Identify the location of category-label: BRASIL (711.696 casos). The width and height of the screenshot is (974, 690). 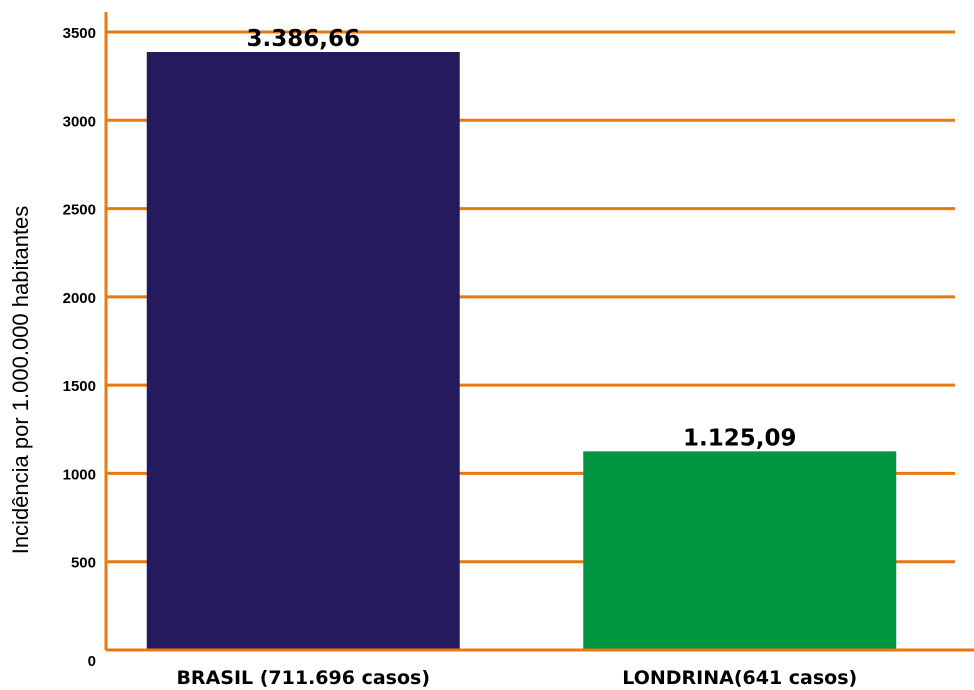
(303, 678).